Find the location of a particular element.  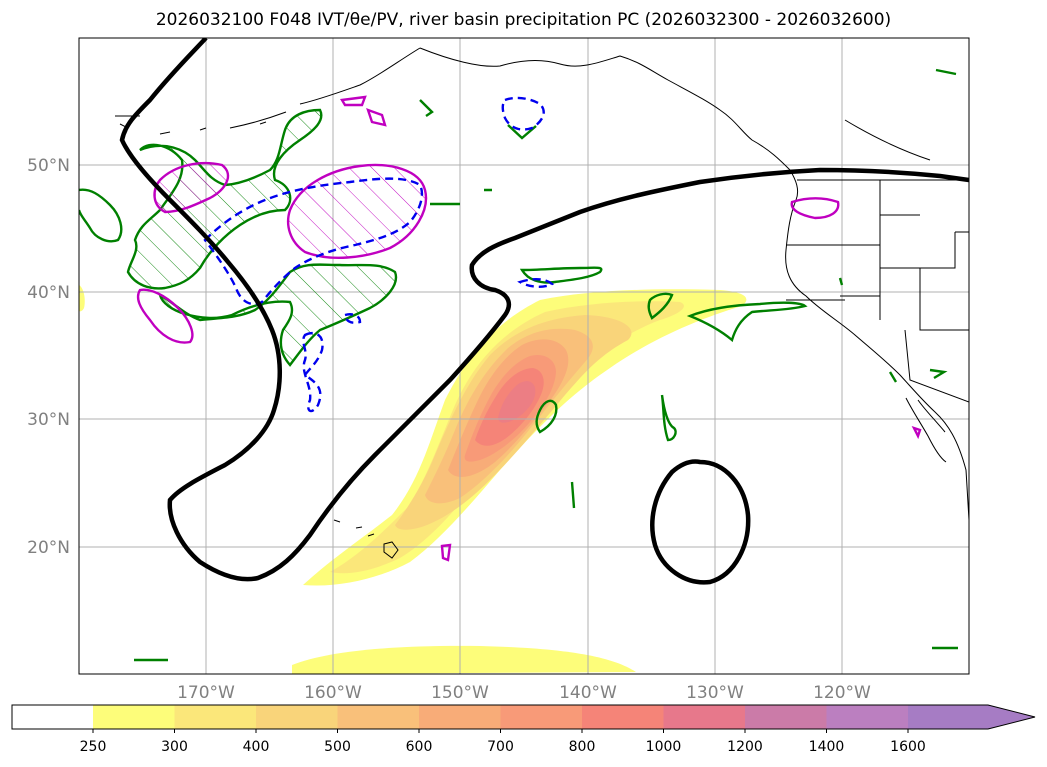

lat-tick-20n: 20°N is located at coordinates (48, 548).